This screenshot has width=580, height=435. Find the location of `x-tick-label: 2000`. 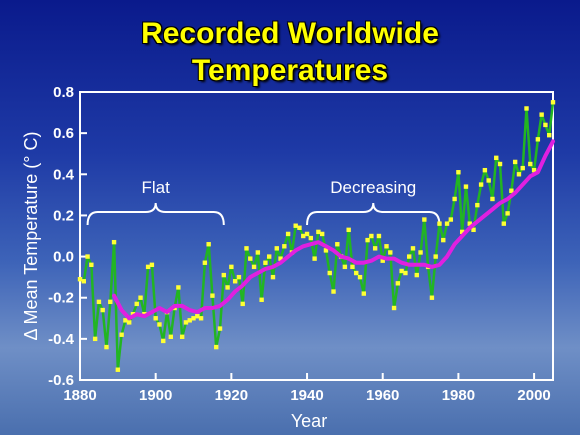

x-tick-label: 2000 is located at coordinates (533, 395).